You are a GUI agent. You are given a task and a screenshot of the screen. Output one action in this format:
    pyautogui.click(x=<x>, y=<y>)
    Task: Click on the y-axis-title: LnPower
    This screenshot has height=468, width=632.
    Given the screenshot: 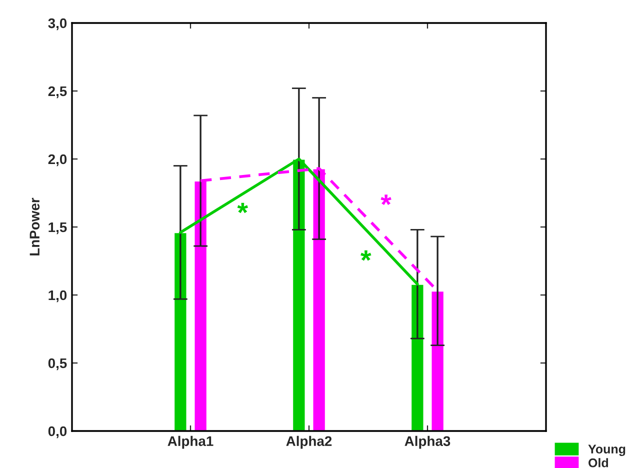 What is the action you would take?
    pyautogui.click(x=35, y=227)
    